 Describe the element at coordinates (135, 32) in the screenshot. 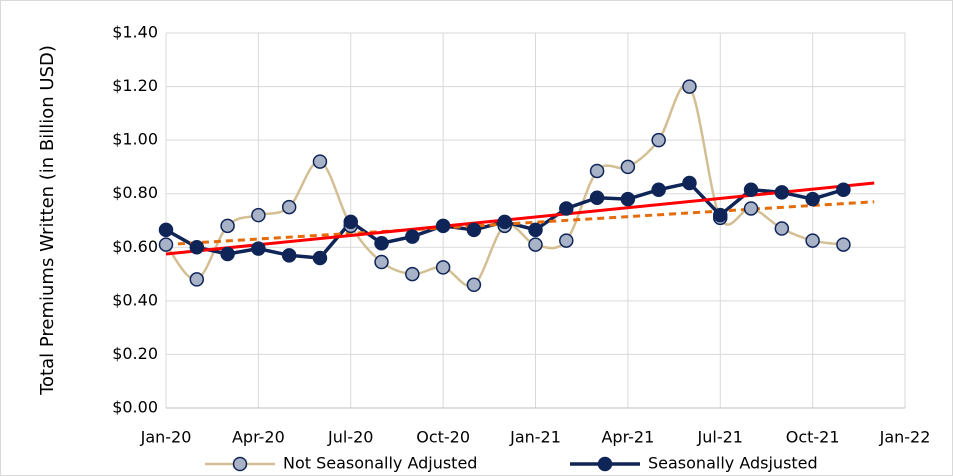

I see `y-tick-label: $1.40` at that location.